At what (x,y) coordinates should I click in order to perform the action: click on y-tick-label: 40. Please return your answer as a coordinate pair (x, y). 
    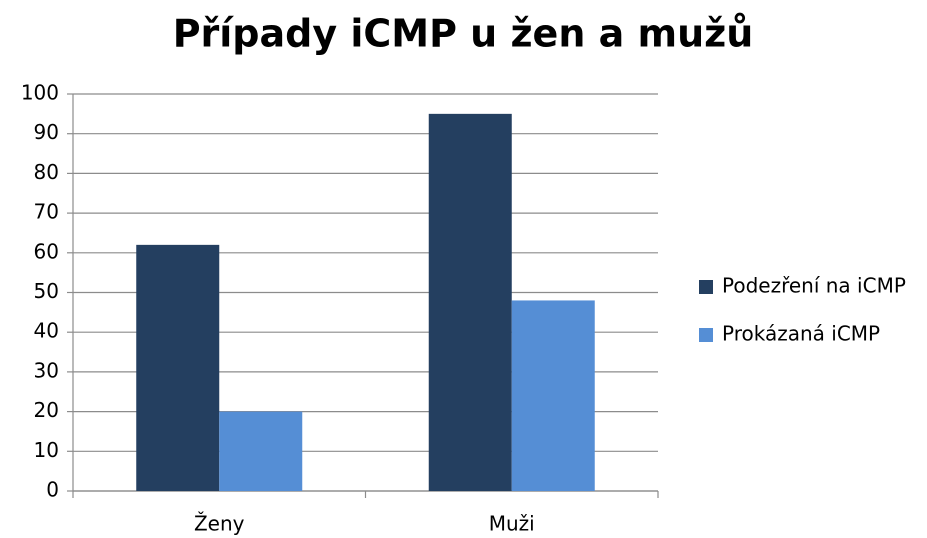
    Looking at the image, I should click on (46, 331).